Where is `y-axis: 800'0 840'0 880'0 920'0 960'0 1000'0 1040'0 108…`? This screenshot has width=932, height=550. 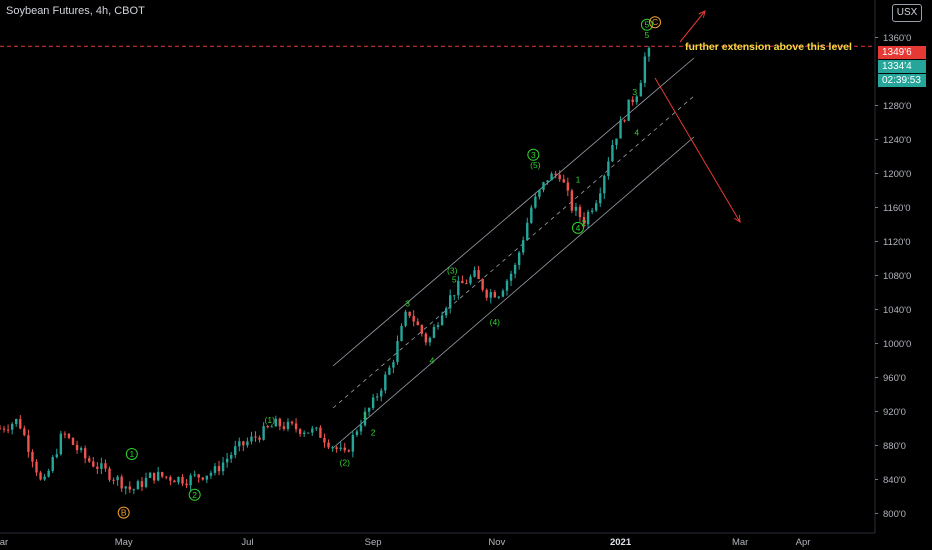 y-axis: 800'0 840'0 880'0 920'0 960'0 1000'0 1040'0 108… is located at coordinates (892, 266).